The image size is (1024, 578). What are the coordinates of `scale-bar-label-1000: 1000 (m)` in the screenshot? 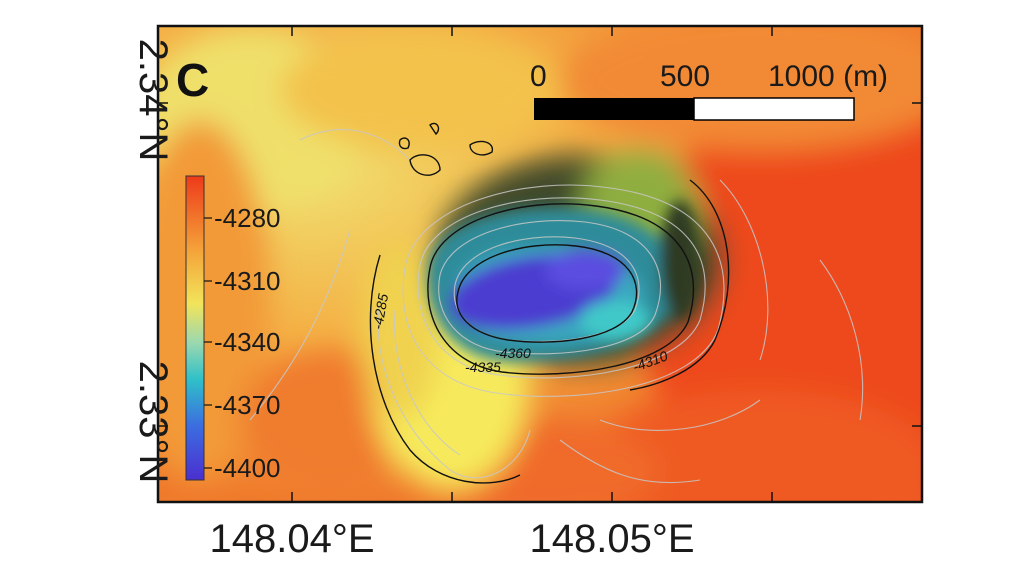 It's located at (828, 76).